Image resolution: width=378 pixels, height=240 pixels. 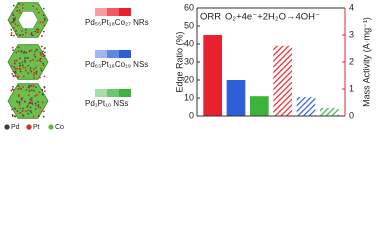 What do you see at coordinates (351, 88) in the screenshot?
I see `y2-tick-label: 1` at bounding box center [351, 88].